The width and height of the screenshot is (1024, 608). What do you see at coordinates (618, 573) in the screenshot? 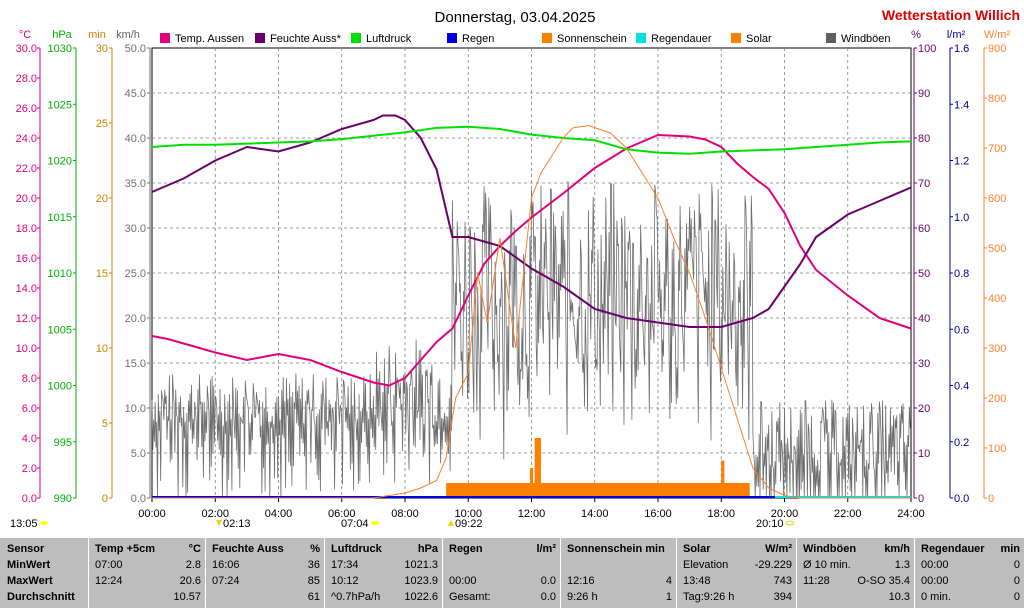
I see `table-column: Sonnenschein min 12:16 4 9:26 h 1` at bounding box center [618, 573].